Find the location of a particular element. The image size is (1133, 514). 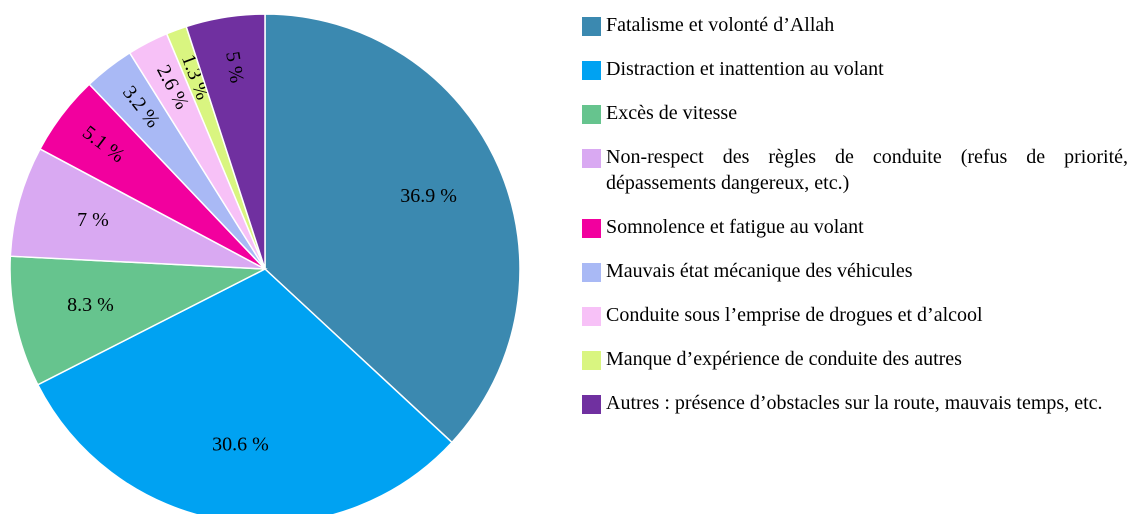

legend-label: Mauvais état mécanique des véhicules is located at coordinates (759, 271).